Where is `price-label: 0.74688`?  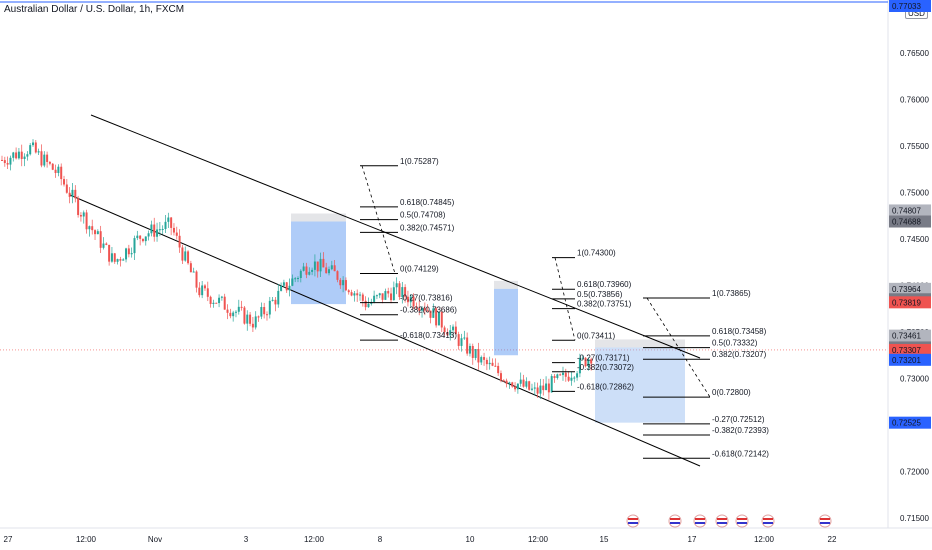 price-label: 0.74688 is located at coordinates (906, 222).